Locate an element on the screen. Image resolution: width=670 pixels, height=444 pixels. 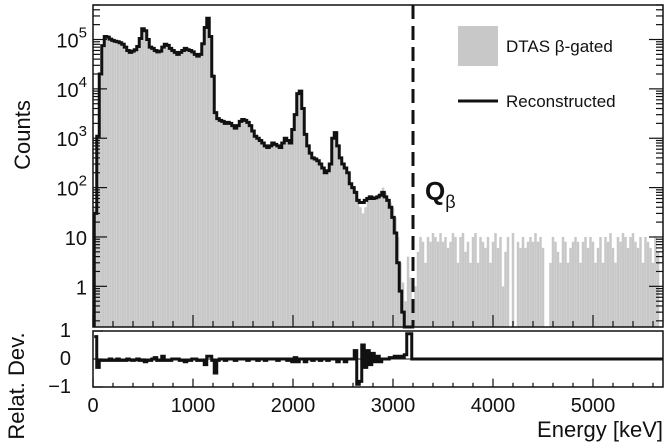
main-y-axis-title: Counts is located at coordinates (22, 135).